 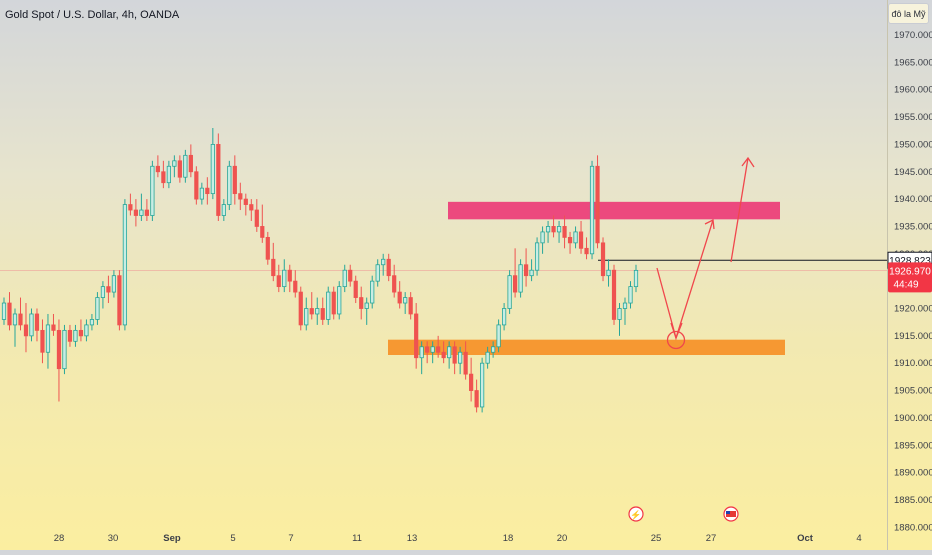 What do you see at coordinates (910, 271) in the screenshot?
I see `current-price-label: 1926.970` at bounding box center [910, 271].